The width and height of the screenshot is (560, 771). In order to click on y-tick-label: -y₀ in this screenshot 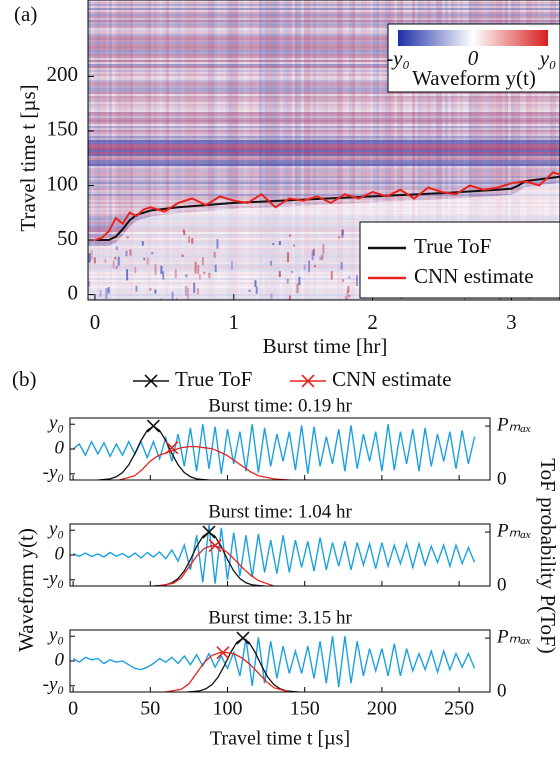, I will do `click(53, 472)`.